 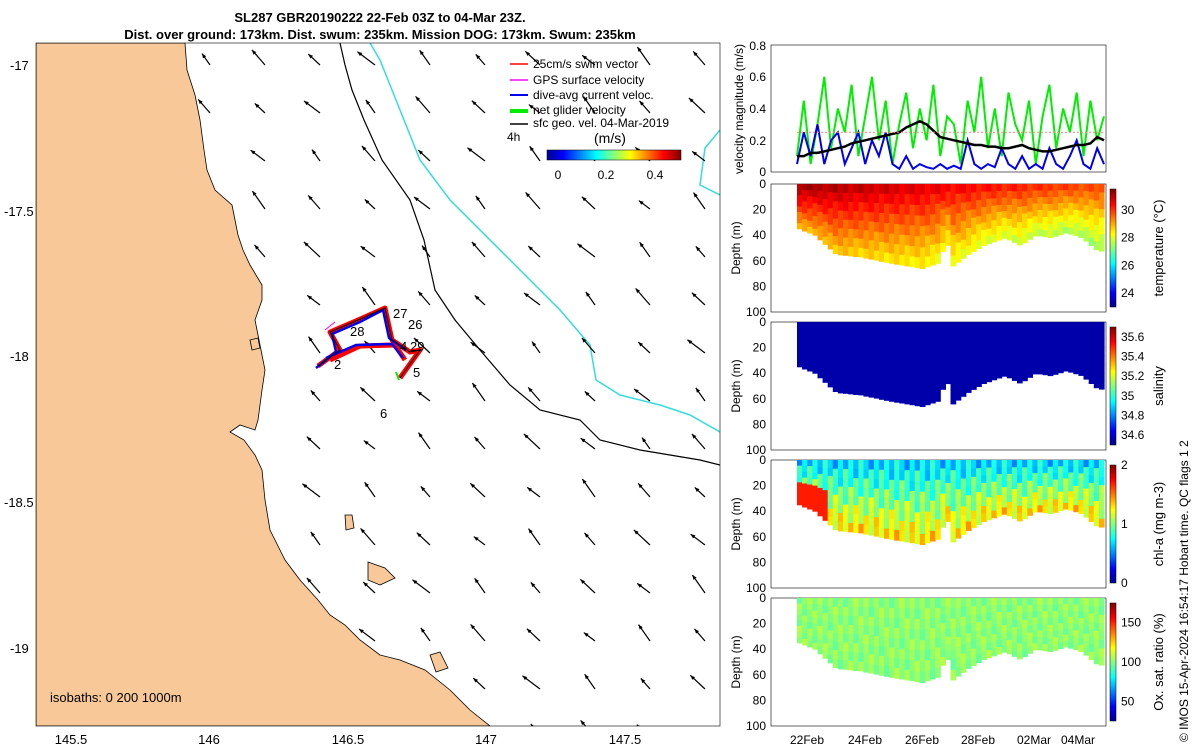 What do you see at coordinates (1128, 396) in the screenshot?
I see `colorbar-tick: 35` at bounding box center [1128, 396].